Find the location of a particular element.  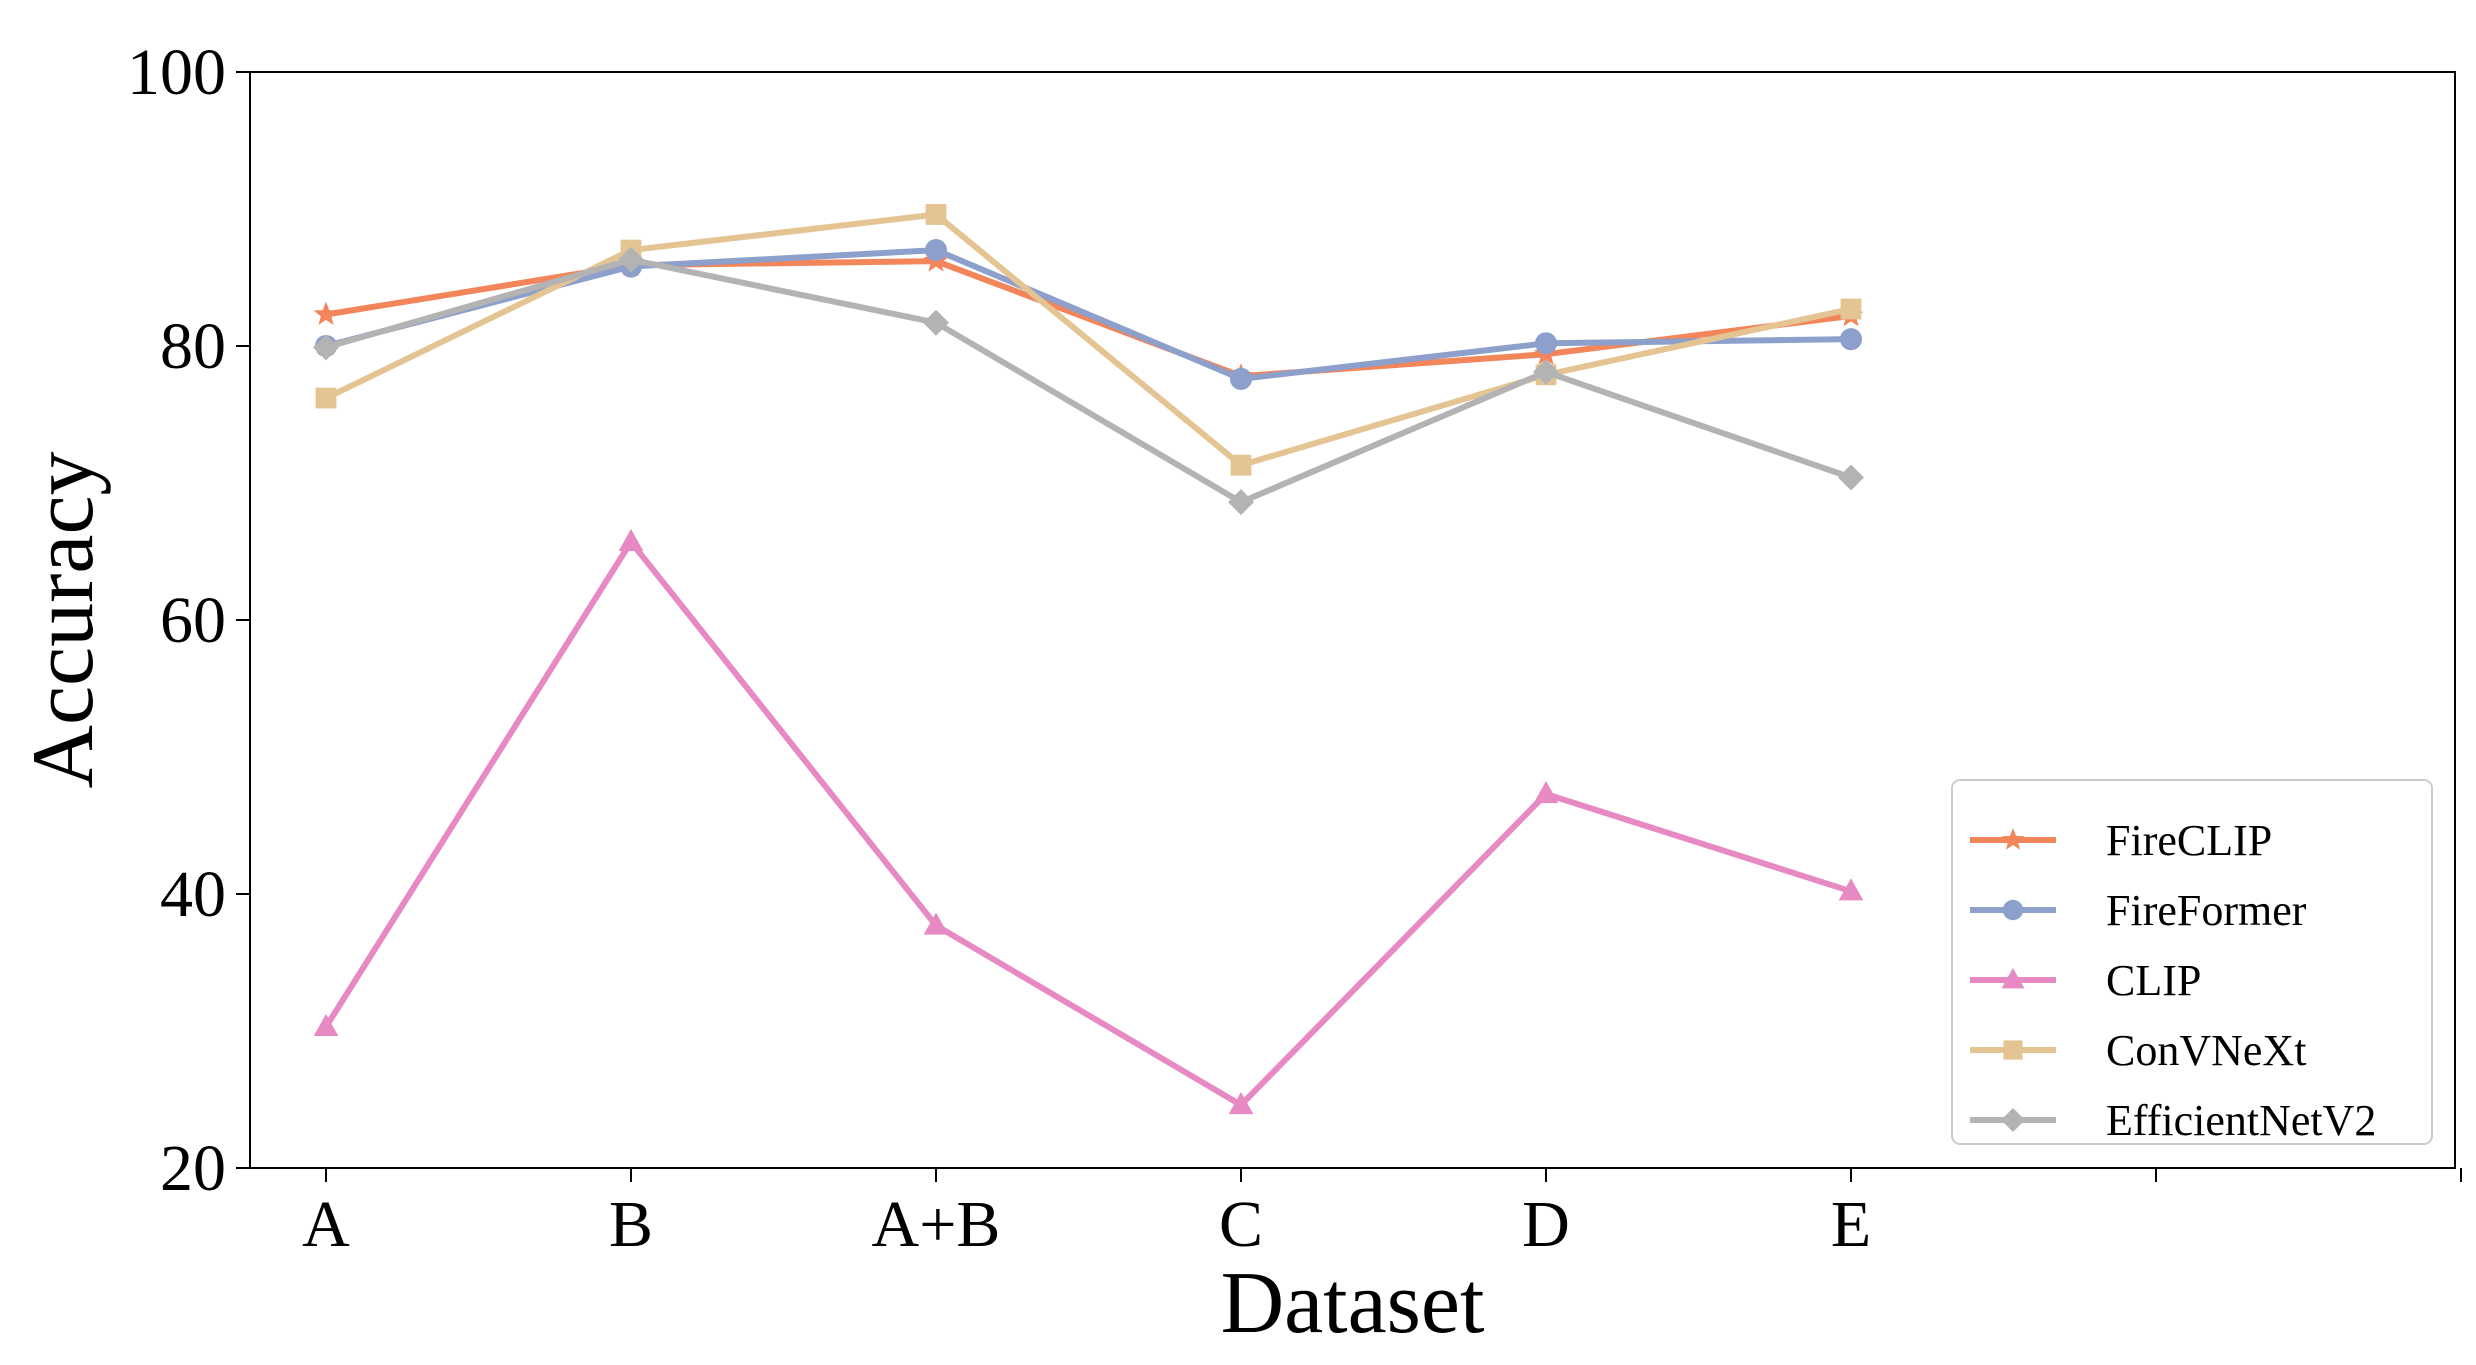

x-tick-label: E is located at coordinates (1851, 1224).